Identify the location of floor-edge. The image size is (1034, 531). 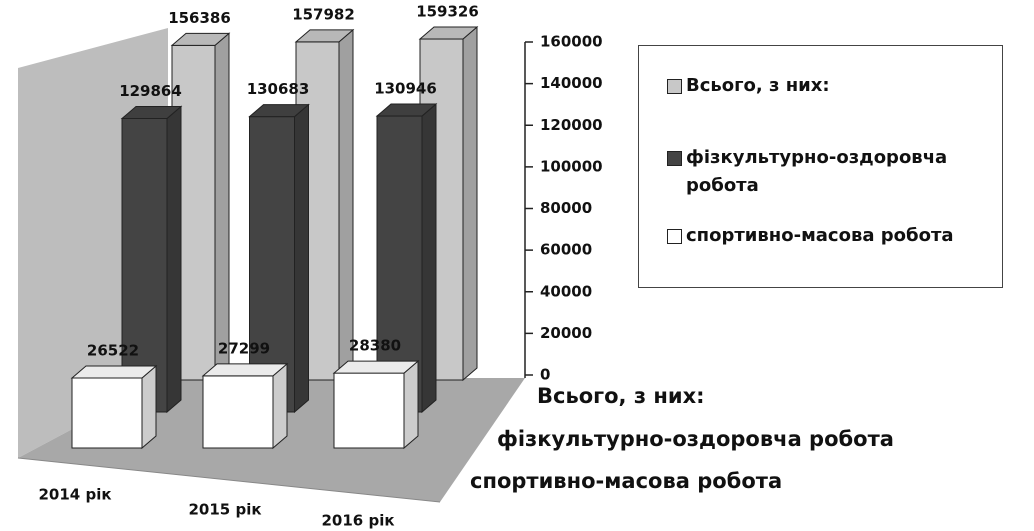
(229, 480).